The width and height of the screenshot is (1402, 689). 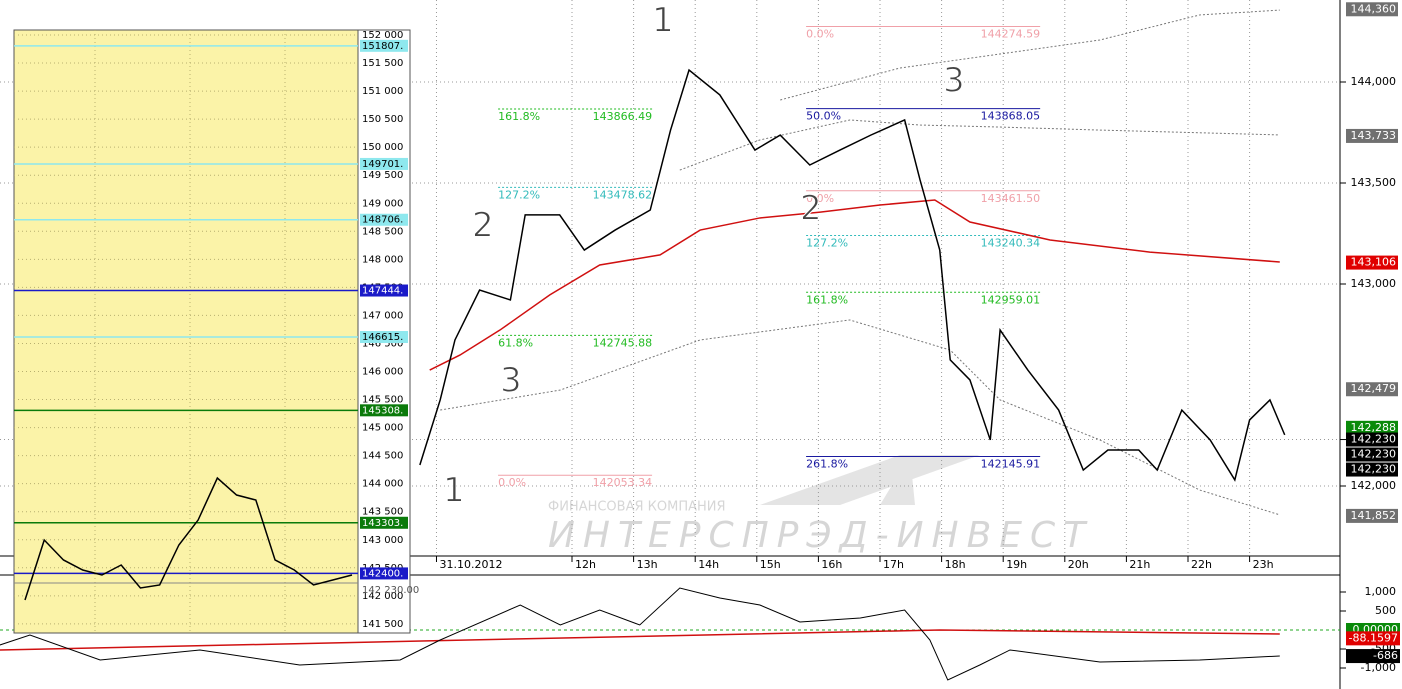 I want to click on y-tick-label: 143,500, so click(x=1374, y=182).